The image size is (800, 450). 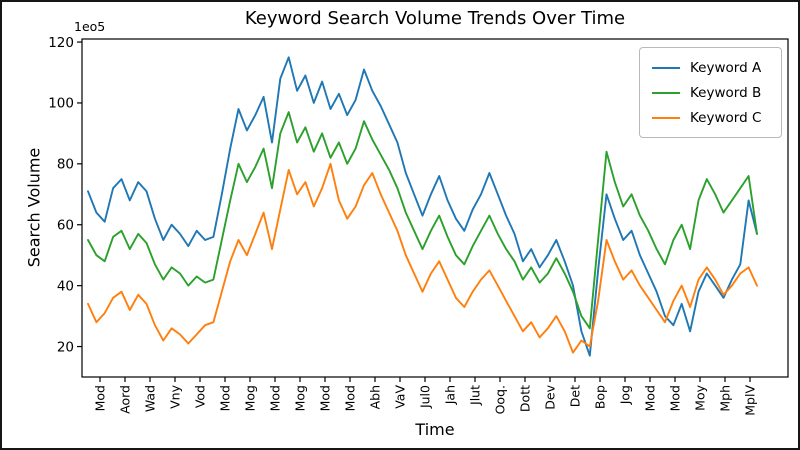 What do you see at coordinates (425, 397) in the screenshot?
I see `x-tick-label: Jul0` at bounding box center [425, 397].